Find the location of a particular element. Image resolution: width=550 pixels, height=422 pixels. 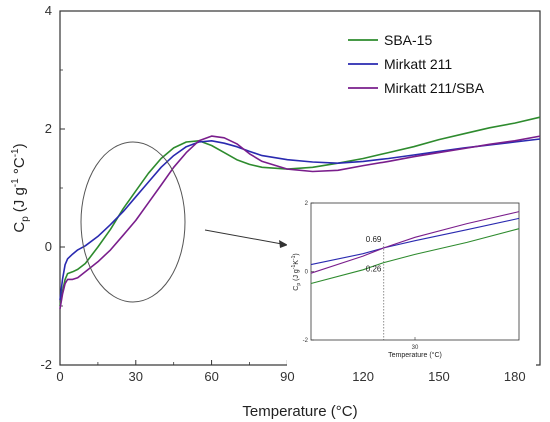

inset-series-group is located at coordinates (415, 248).